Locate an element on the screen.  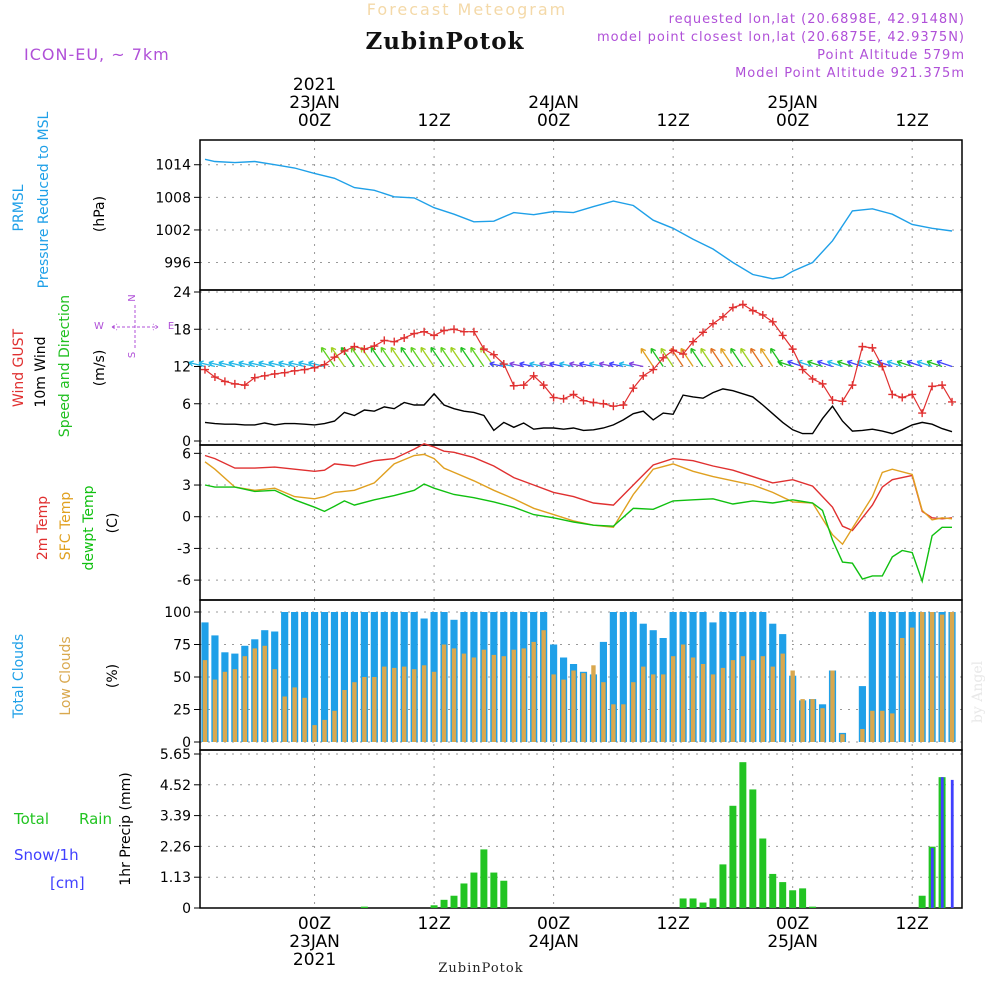
point-altitude: Point Altitude 579m is located at coordinates (891, 55).